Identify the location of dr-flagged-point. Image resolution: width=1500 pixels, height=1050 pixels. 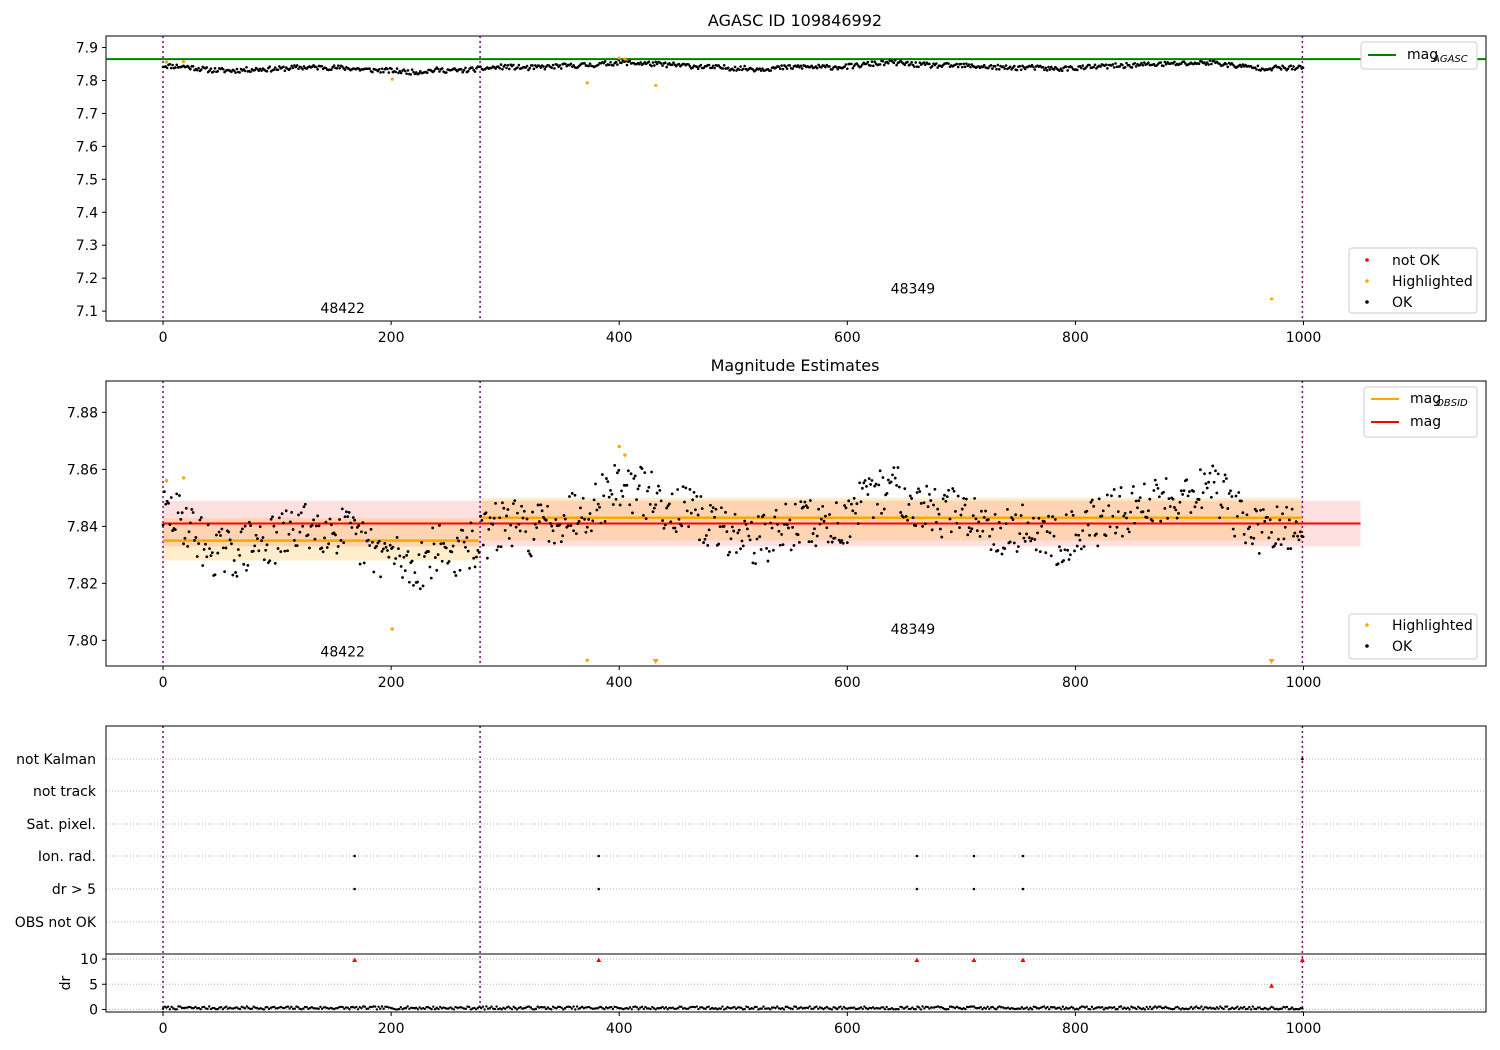
(974, 960).